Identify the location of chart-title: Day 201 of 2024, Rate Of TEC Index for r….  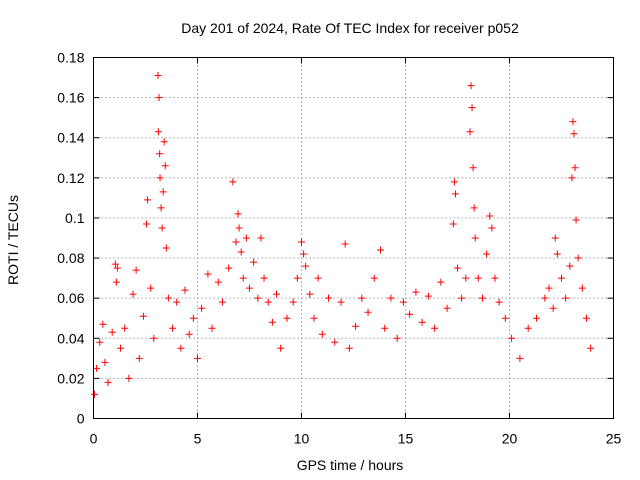
(350, 28).